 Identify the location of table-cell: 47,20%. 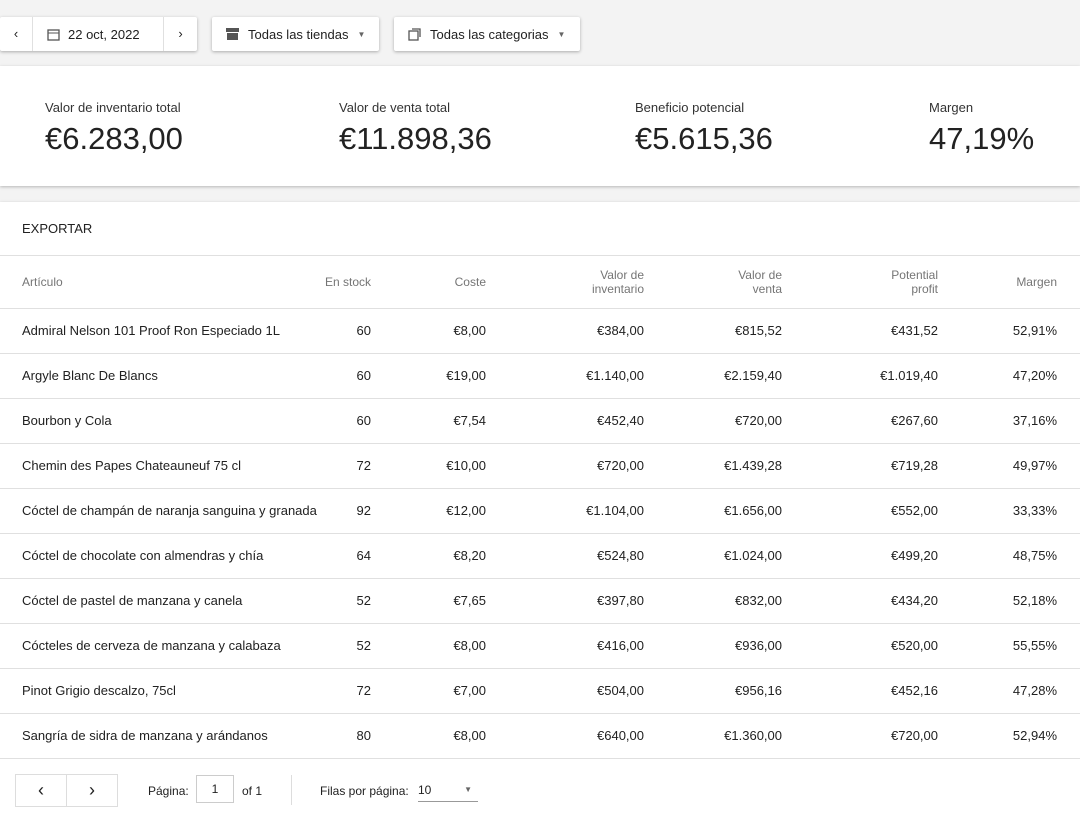
(1009, 376).